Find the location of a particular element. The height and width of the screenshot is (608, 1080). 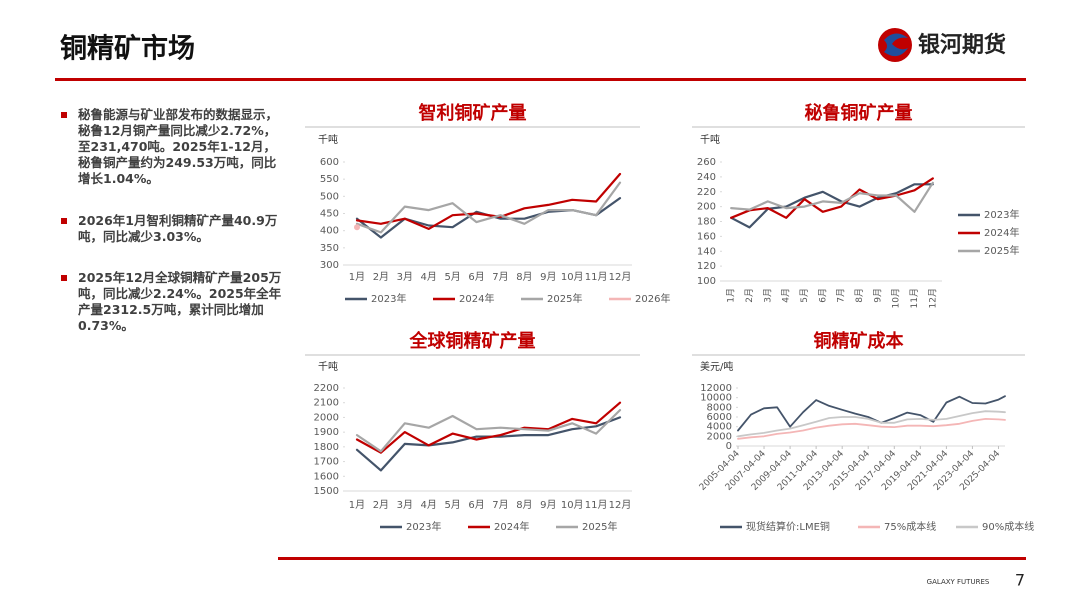

y-tick-label: 6000 is located at coordinates (719, 417).